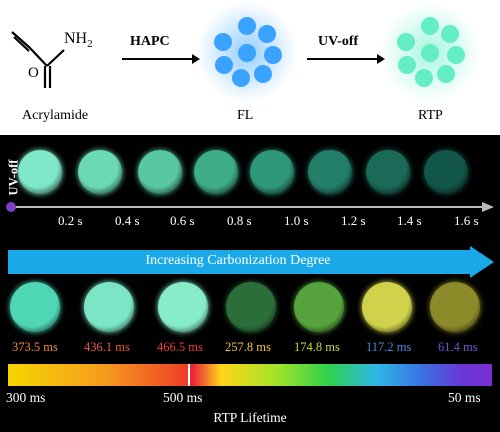  Describe the element at coordinates (250, 207) in the screenshot. I see `time-axis-icon` at that location.